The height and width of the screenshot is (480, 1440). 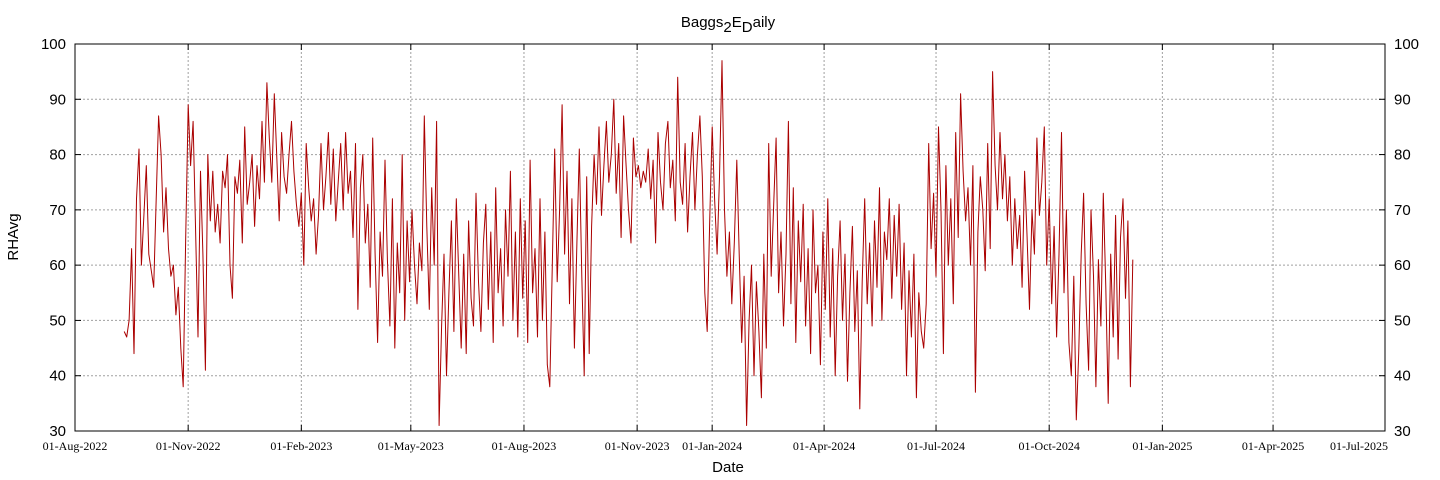 I want to click on chart-title-part: Baggs, so click(x=702, y=22).